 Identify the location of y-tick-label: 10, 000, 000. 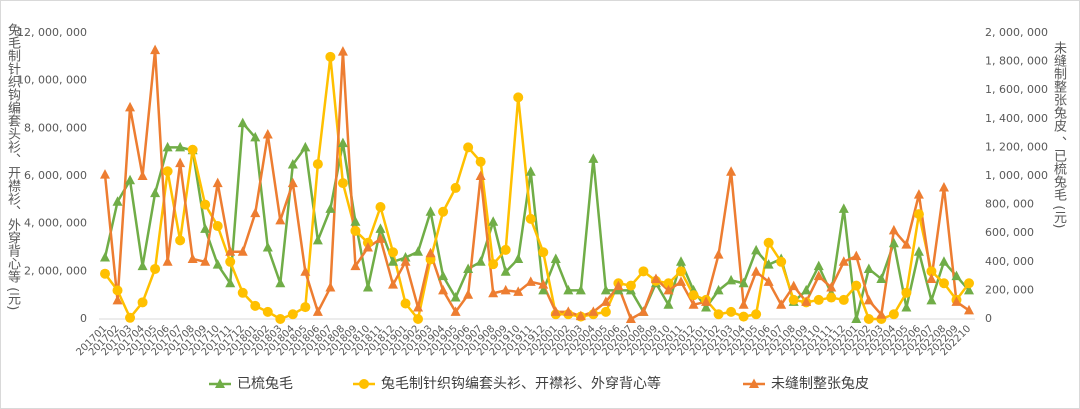
(52, 80).